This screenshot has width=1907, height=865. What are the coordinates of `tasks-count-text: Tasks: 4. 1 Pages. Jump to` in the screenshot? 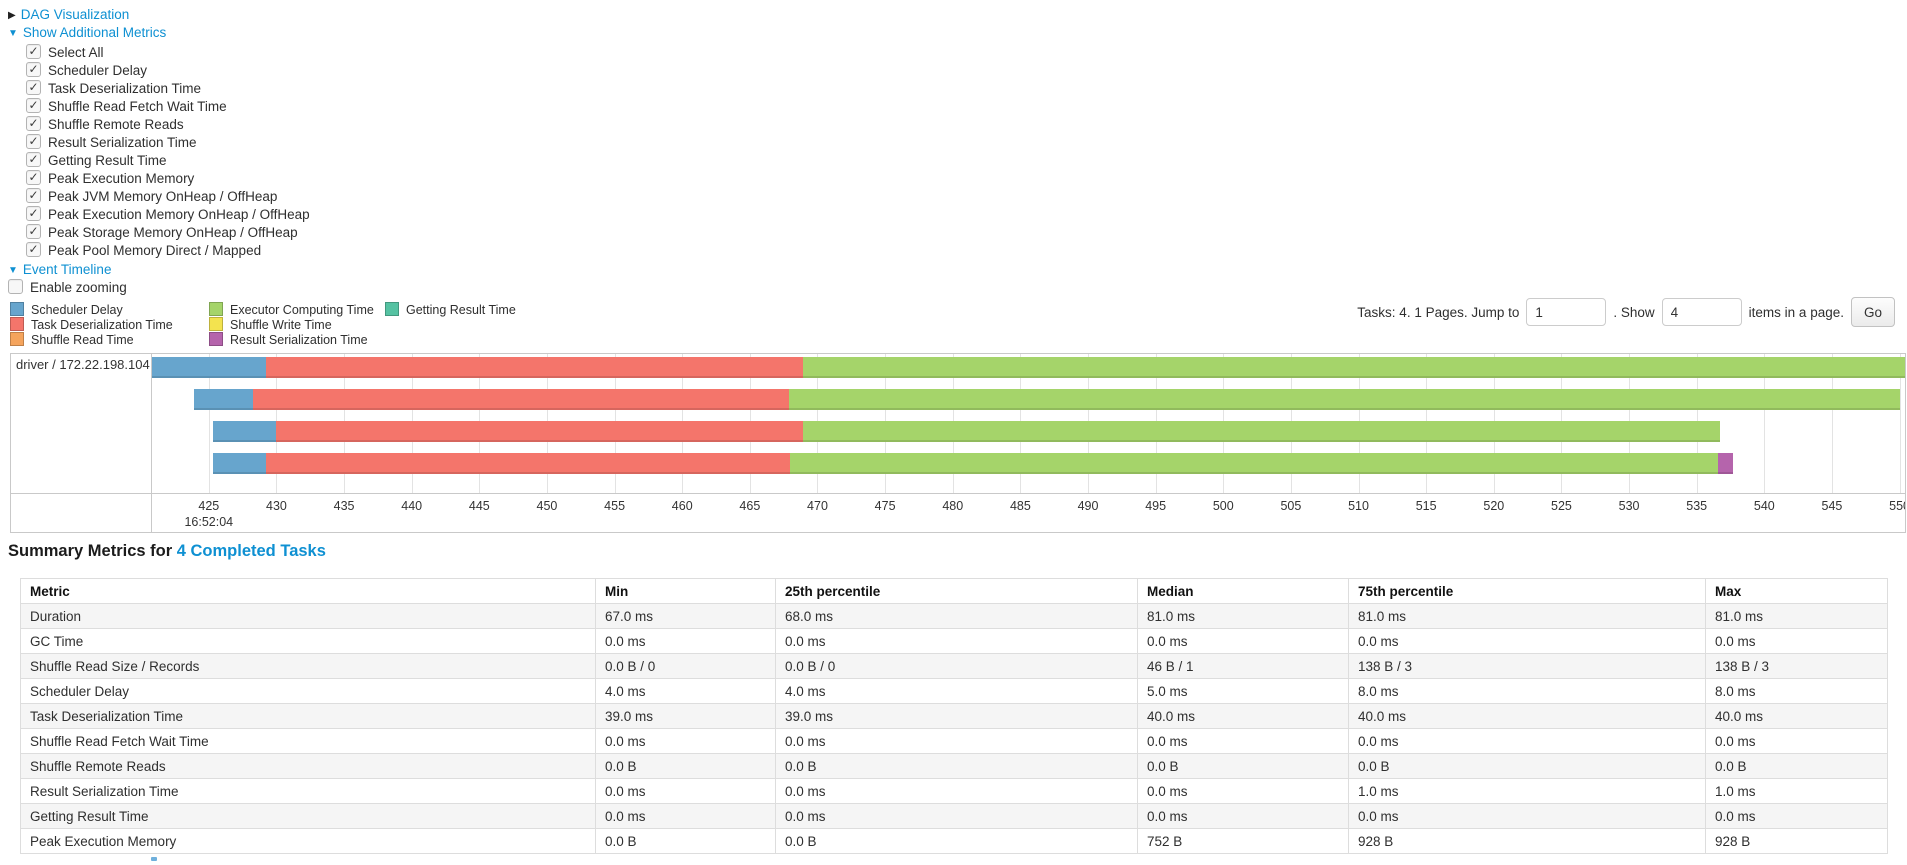 It's located at (1438, 312).